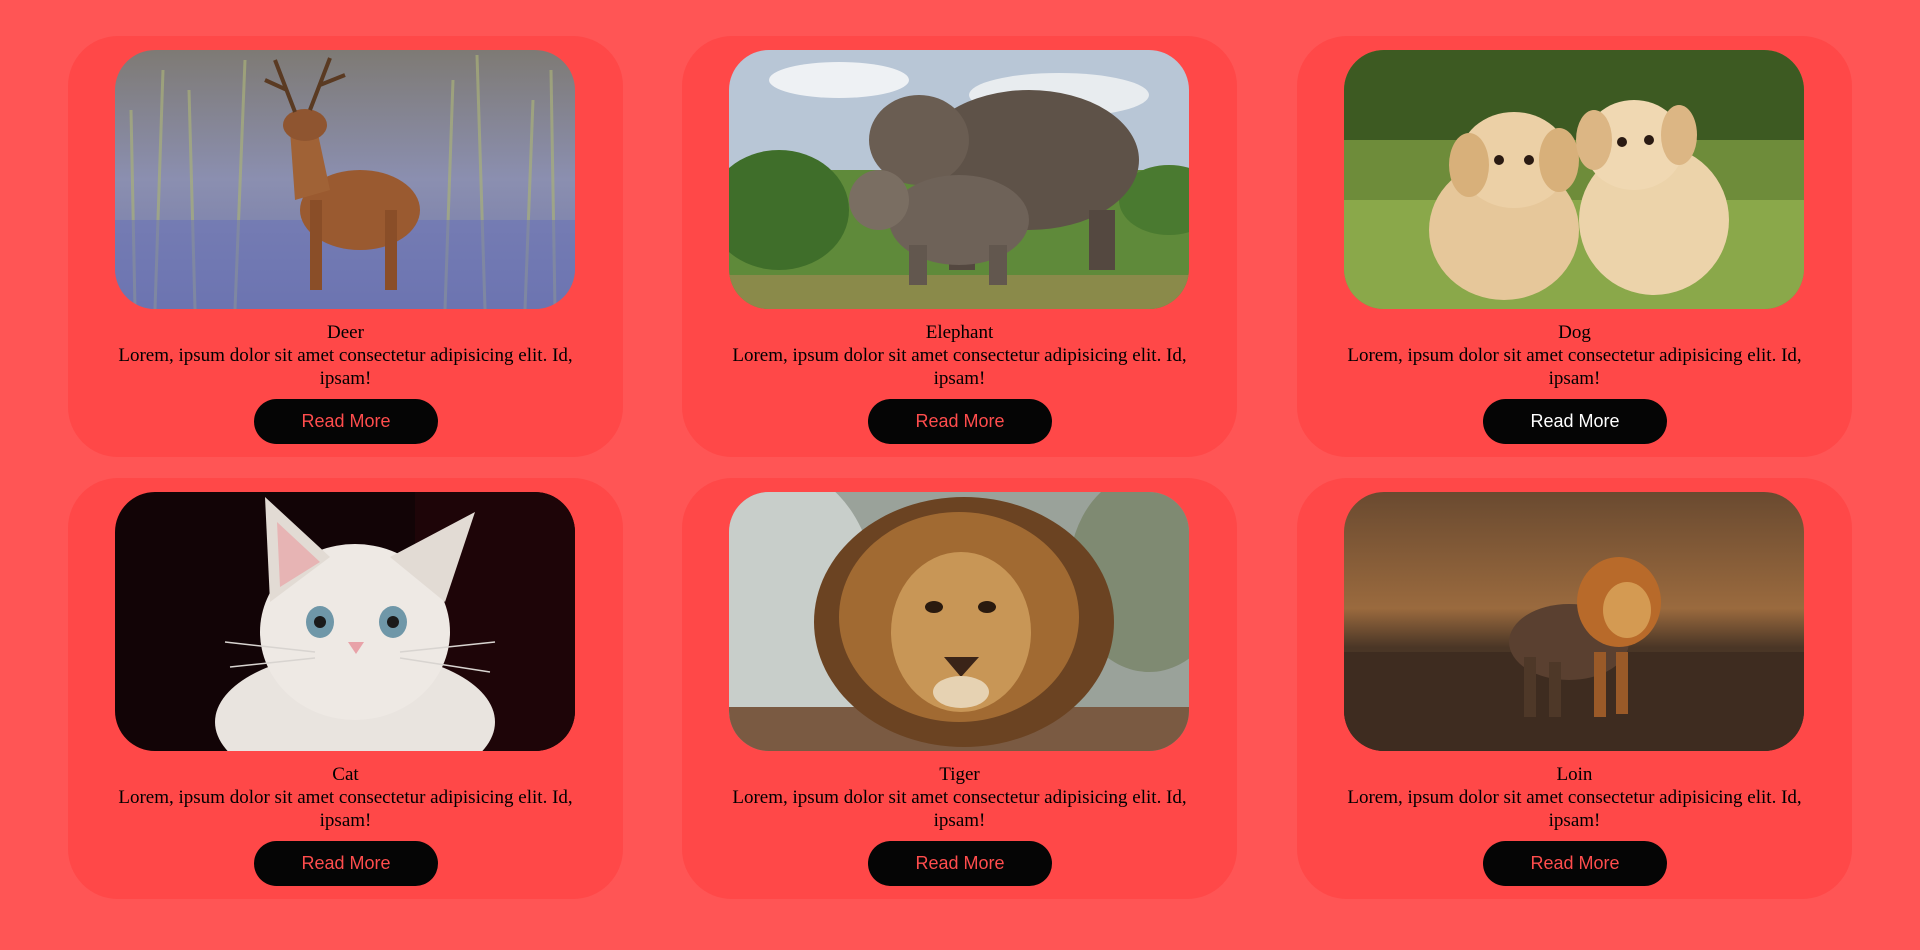 This screenshot has width=1920, height=950. I want to click on loin-image, so click(1574, 621).